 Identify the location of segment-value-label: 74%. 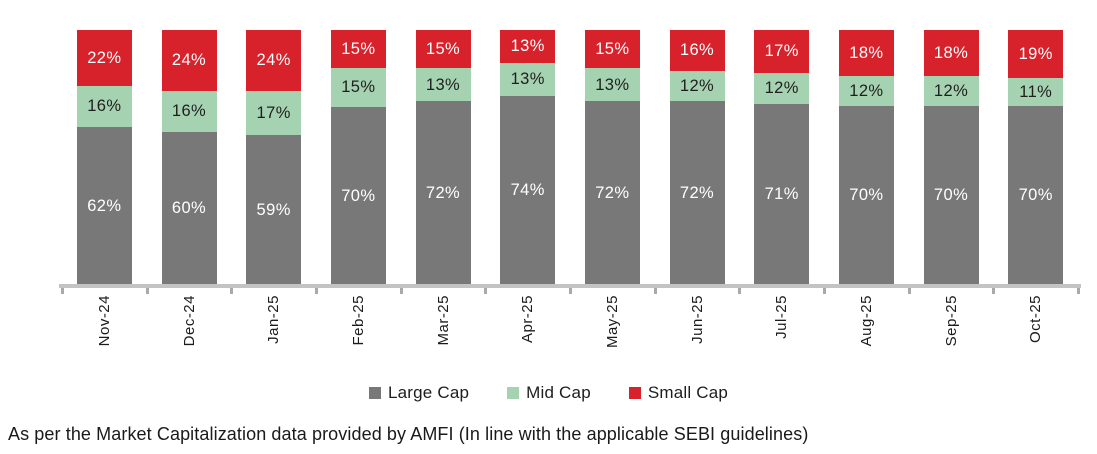
(527, 190).